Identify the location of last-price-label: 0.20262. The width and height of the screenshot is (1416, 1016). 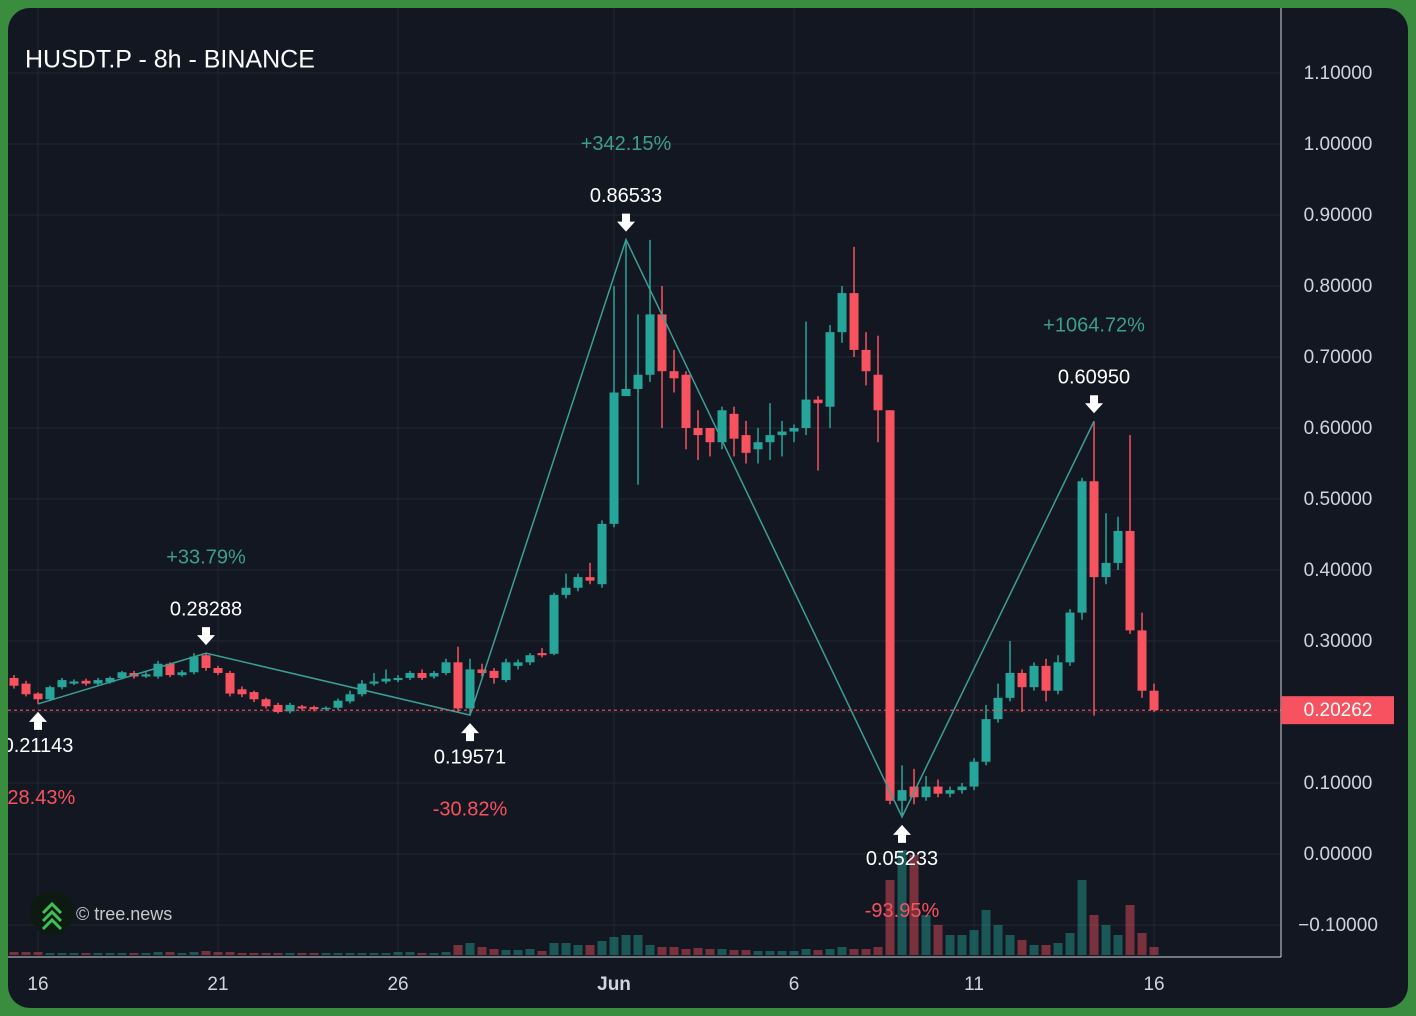
(1338, 710).